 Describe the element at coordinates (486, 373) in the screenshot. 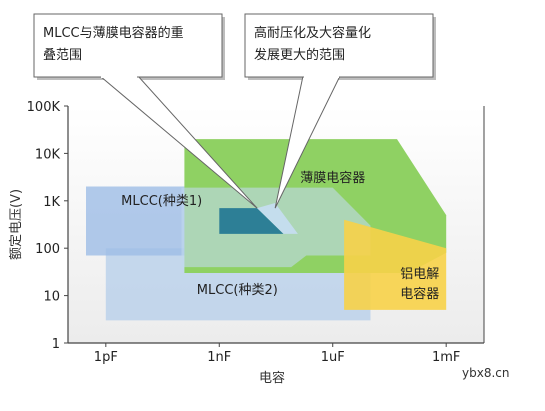

I see `watermark: ybx8.cn` at that location.